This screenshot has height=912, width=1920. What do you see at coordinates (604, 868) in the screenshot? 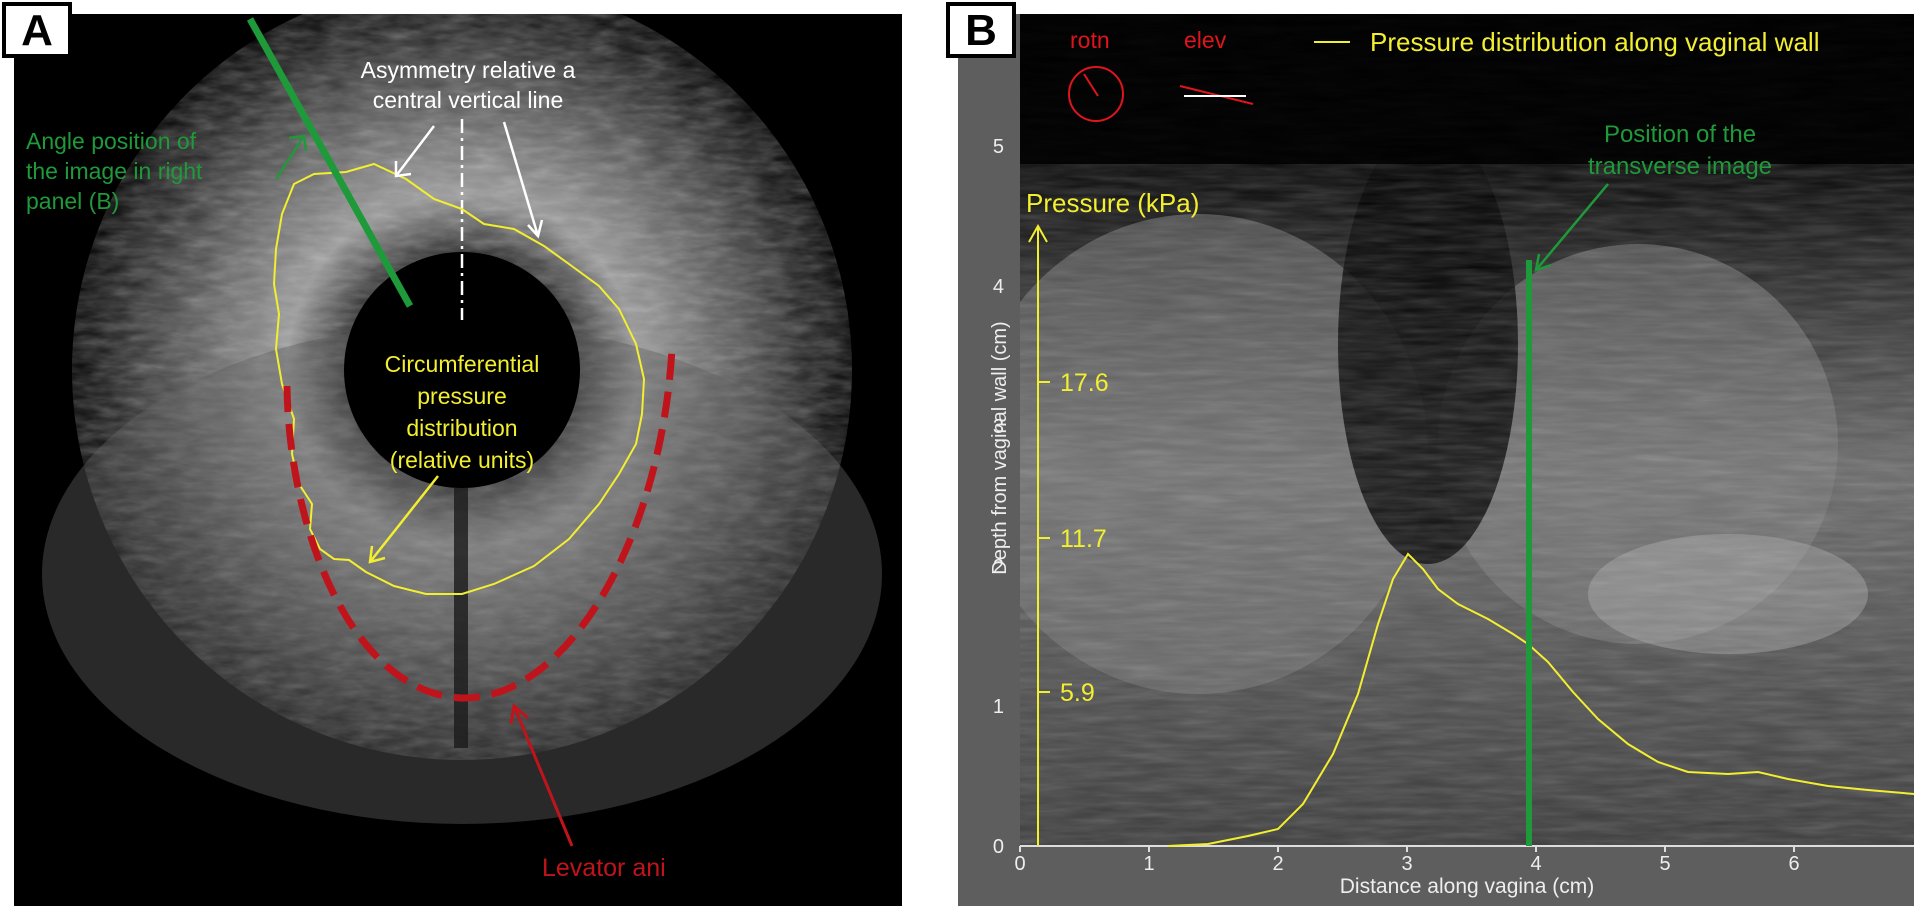
I see `levator-ani-label: Levator ani` at bounding box center [604, 868].